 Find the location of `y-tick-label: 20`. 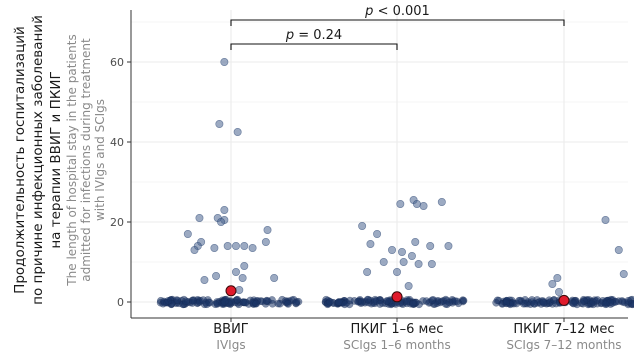

y-tick-label: 20 is located at coordinates (117, 222).